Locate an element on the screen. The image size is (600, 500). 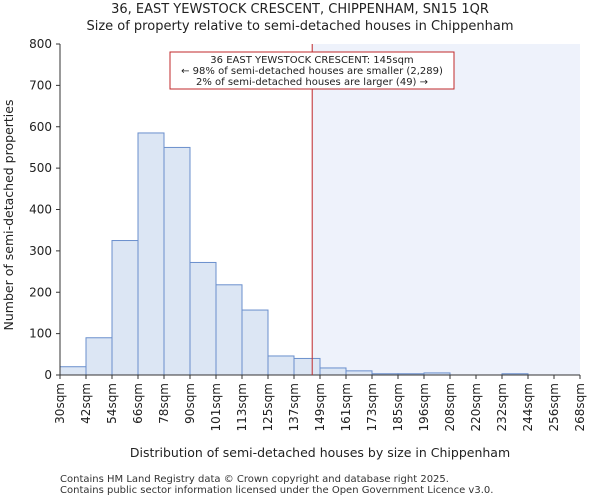
x-tick-label: 244sqm is located at coordinates (528, 407).